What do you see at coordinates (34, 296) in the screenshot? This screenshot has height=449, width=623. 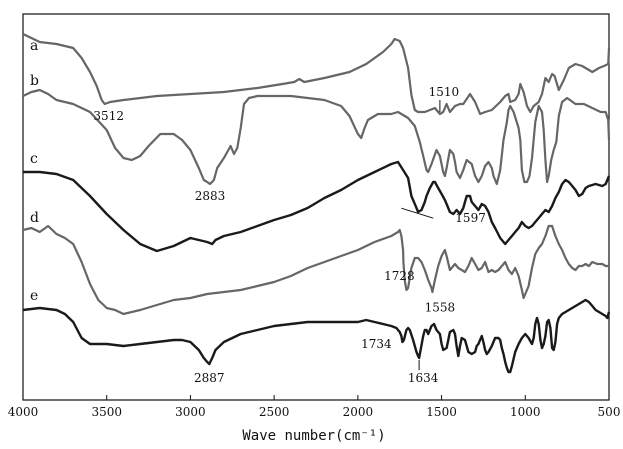 I see `series-label-e: e` at bounding box center [34, 296].